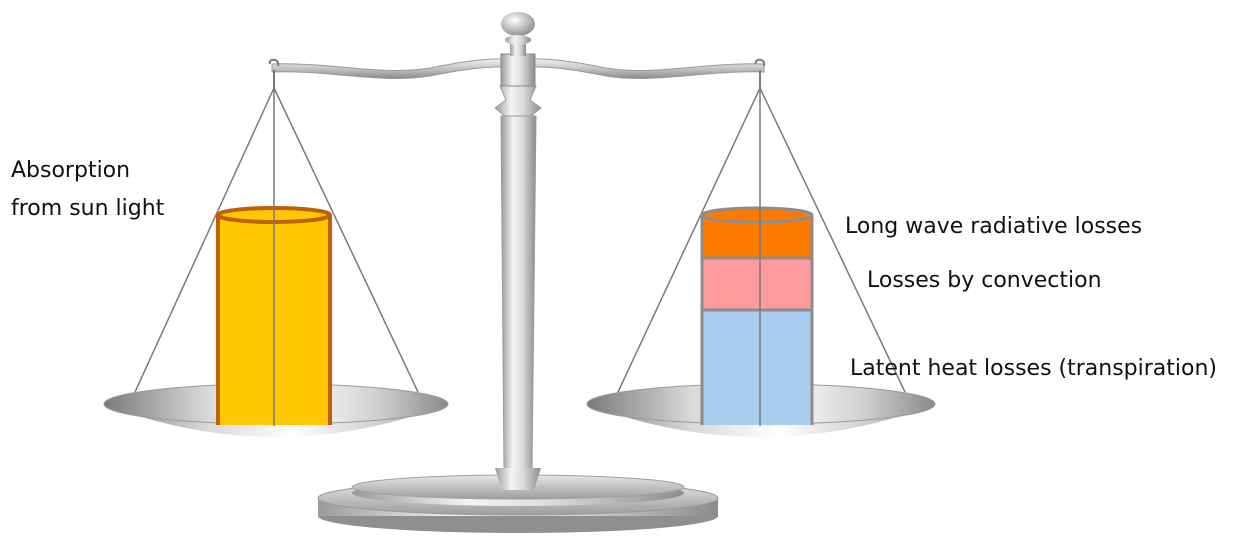 The width and height of the screenshot is (1260, 537). I want to click on right-hanger, so click(761, 225).